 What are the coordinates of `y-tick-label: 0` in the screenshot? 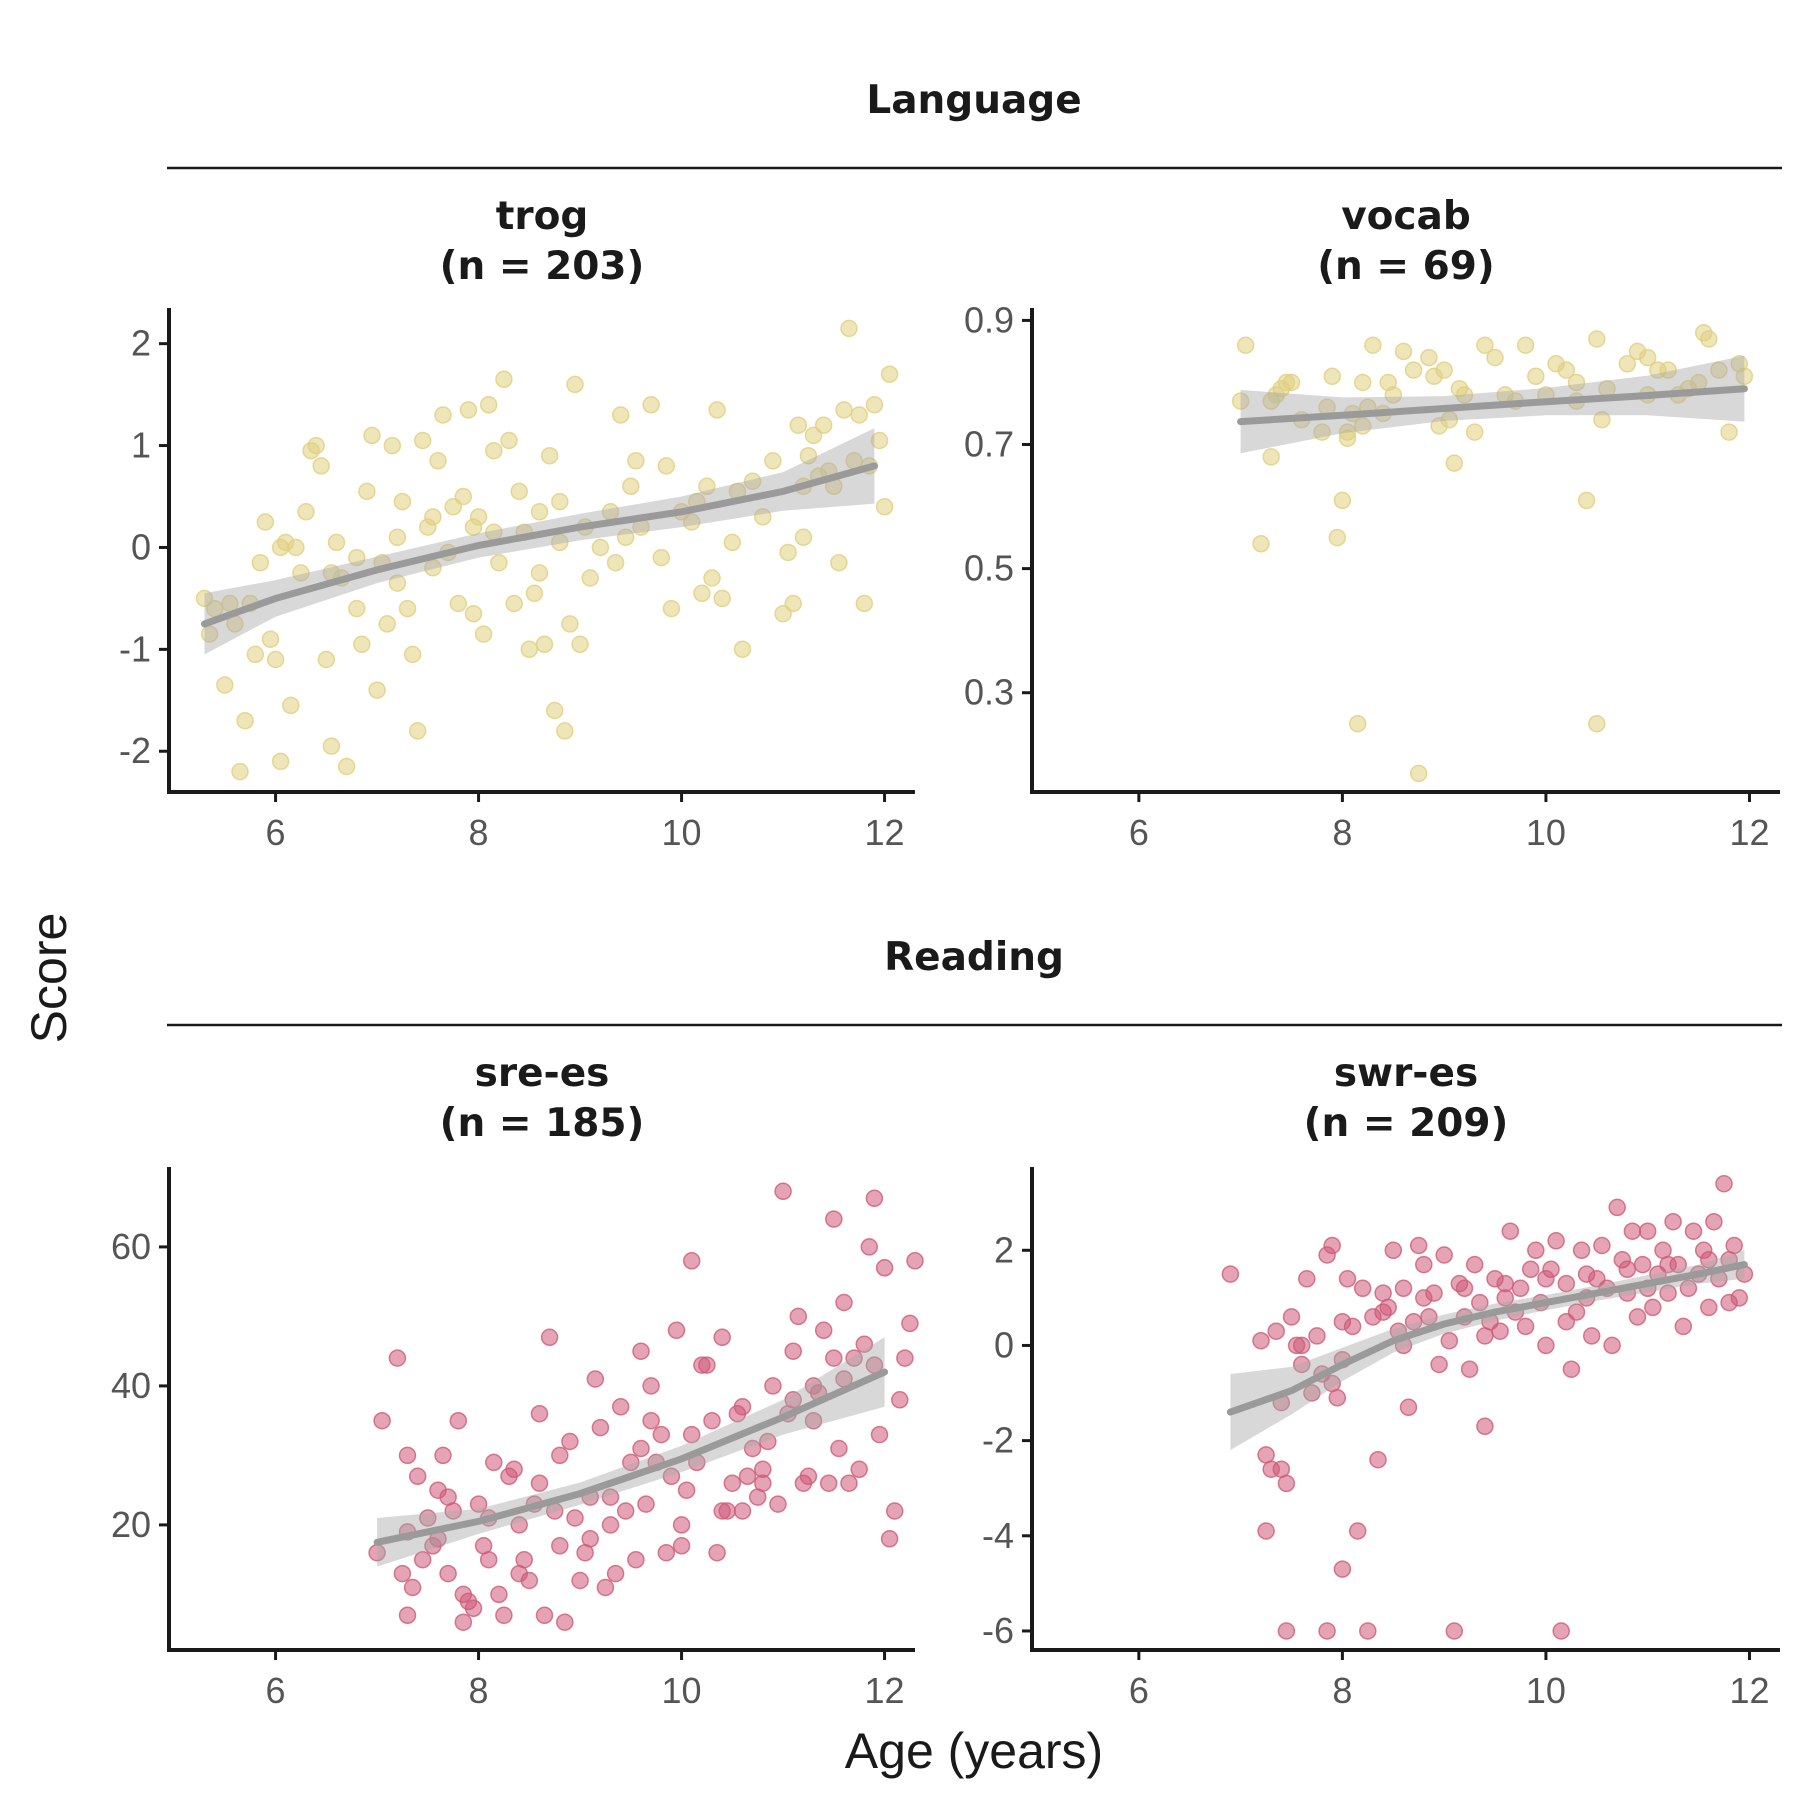 It's located at (141, 546).